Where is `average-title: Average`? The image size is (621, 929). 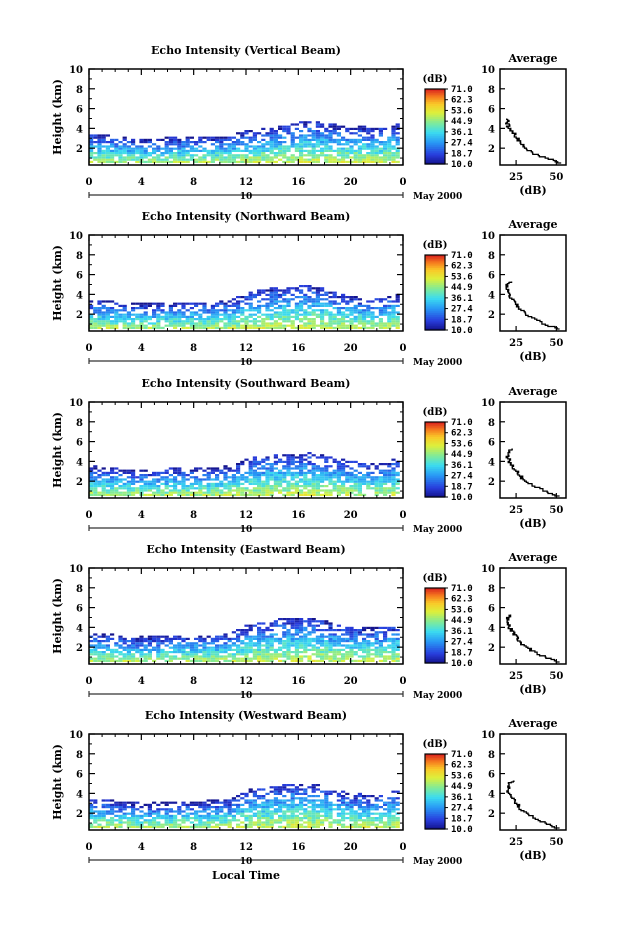
average-title: Average is located at coordinates (532, 723).